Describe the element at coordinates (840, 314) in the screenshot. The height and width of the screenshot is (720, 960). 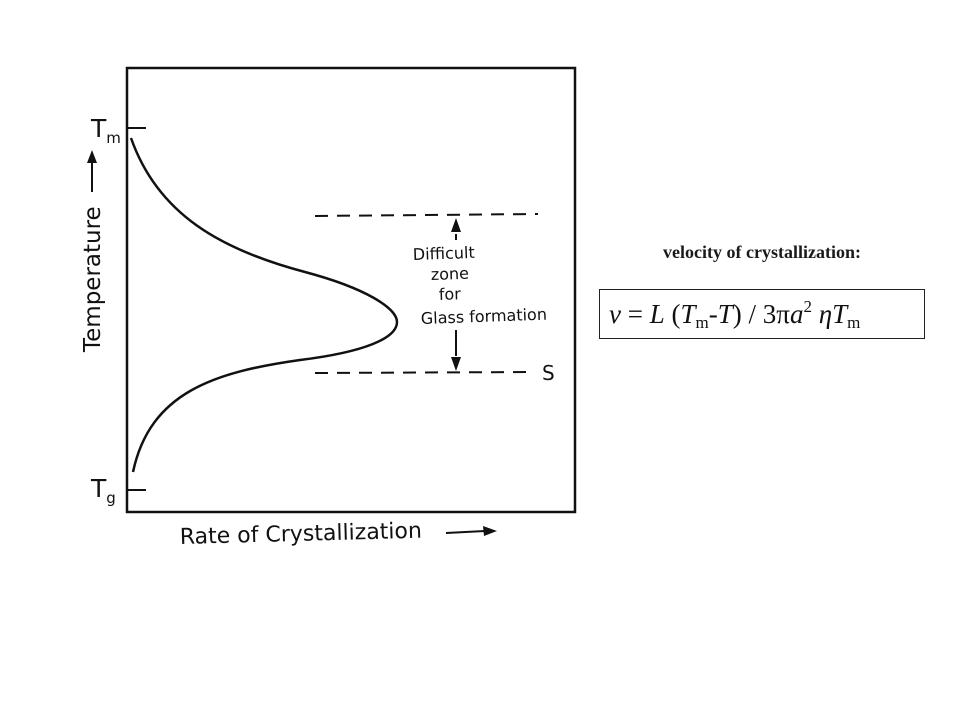
I see `formula-T3: T` at that location.